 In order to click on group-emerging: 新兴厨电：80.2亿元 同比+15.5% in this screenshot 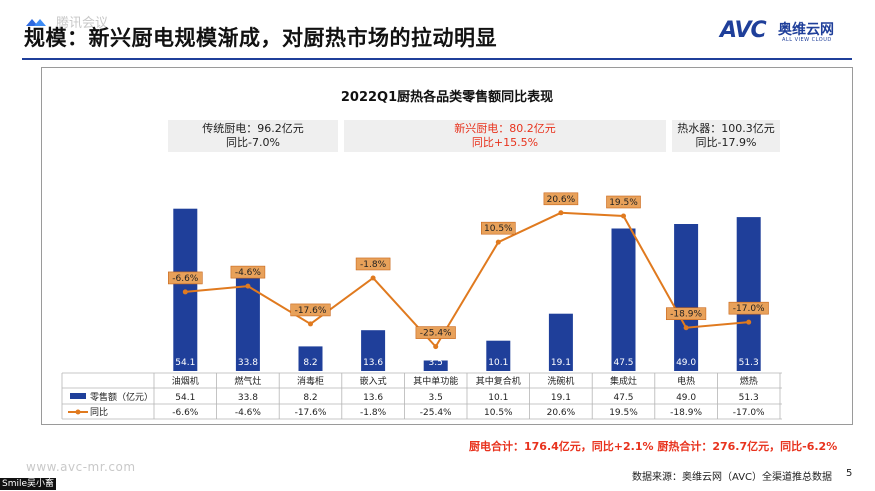, I will do `click(505, 136)`.